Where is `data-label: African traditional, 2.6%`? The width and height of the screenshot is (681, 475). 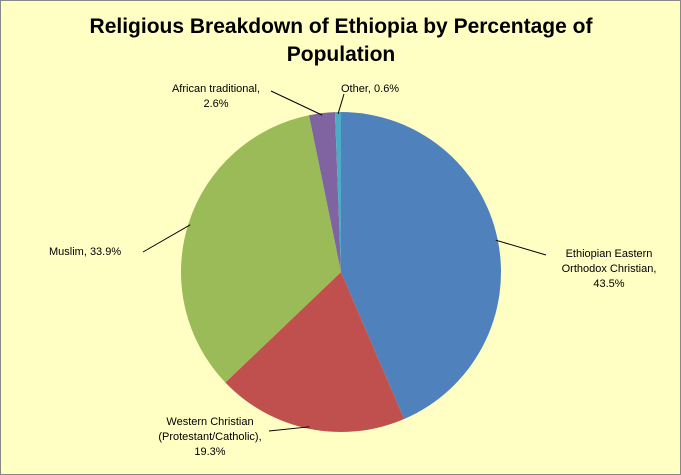
data-label: African traditional, 2.6% is located at coordinates (216, 96).